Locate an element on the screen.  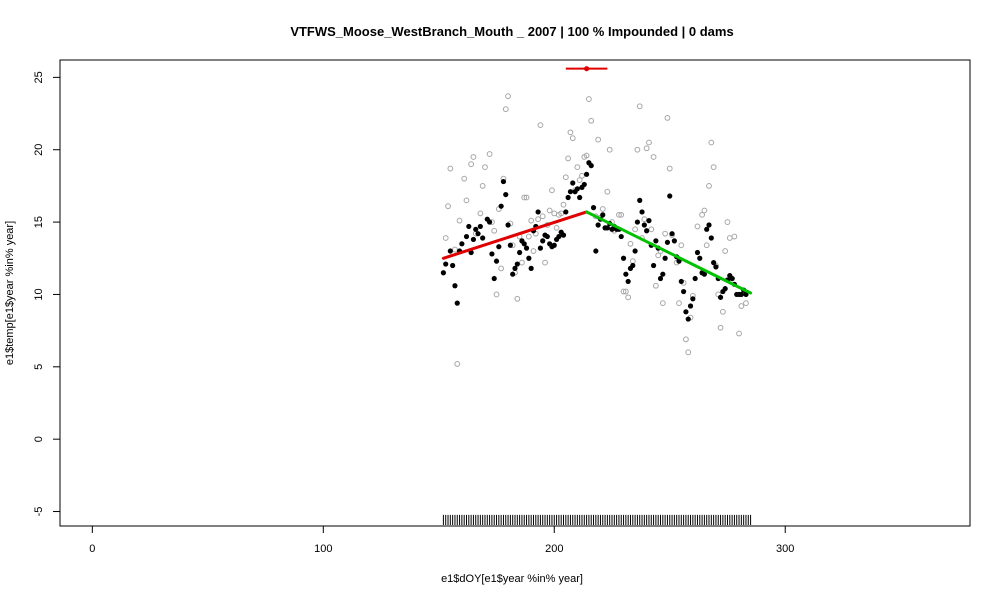
falling-segment is located at coordinates (669, 252).